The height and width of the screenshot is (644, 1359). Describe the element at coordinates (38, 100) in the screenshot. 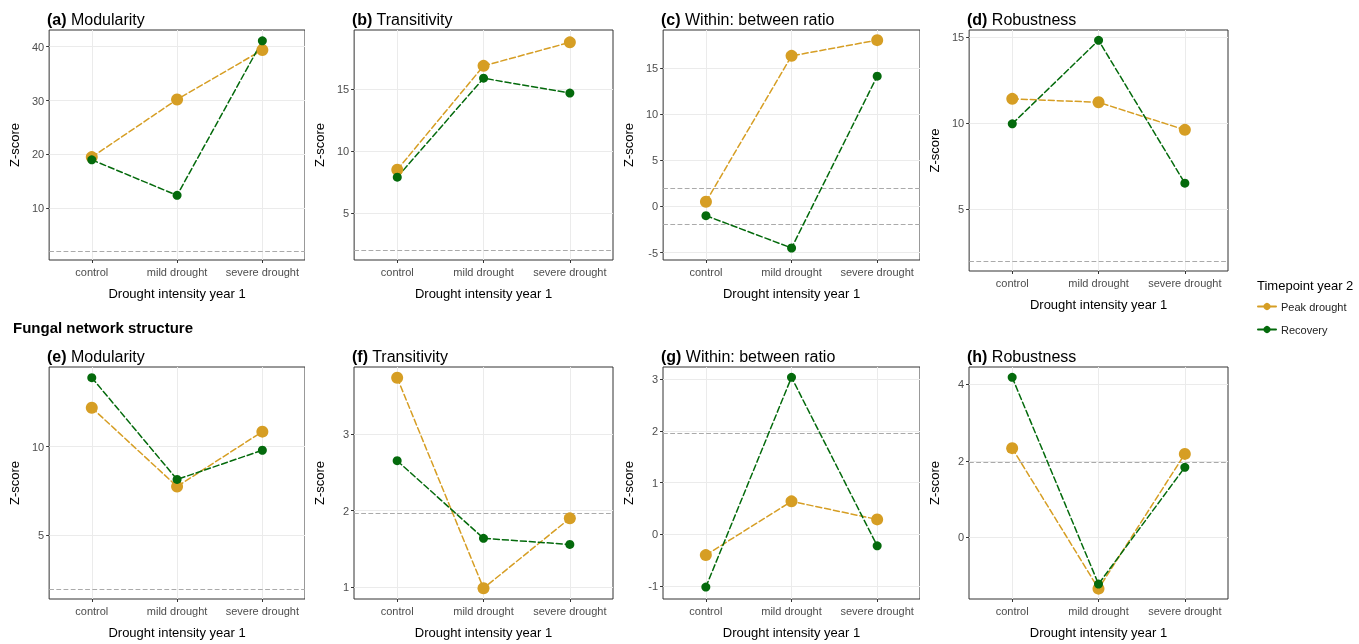

I see `y-tick-label: 30` at that location.